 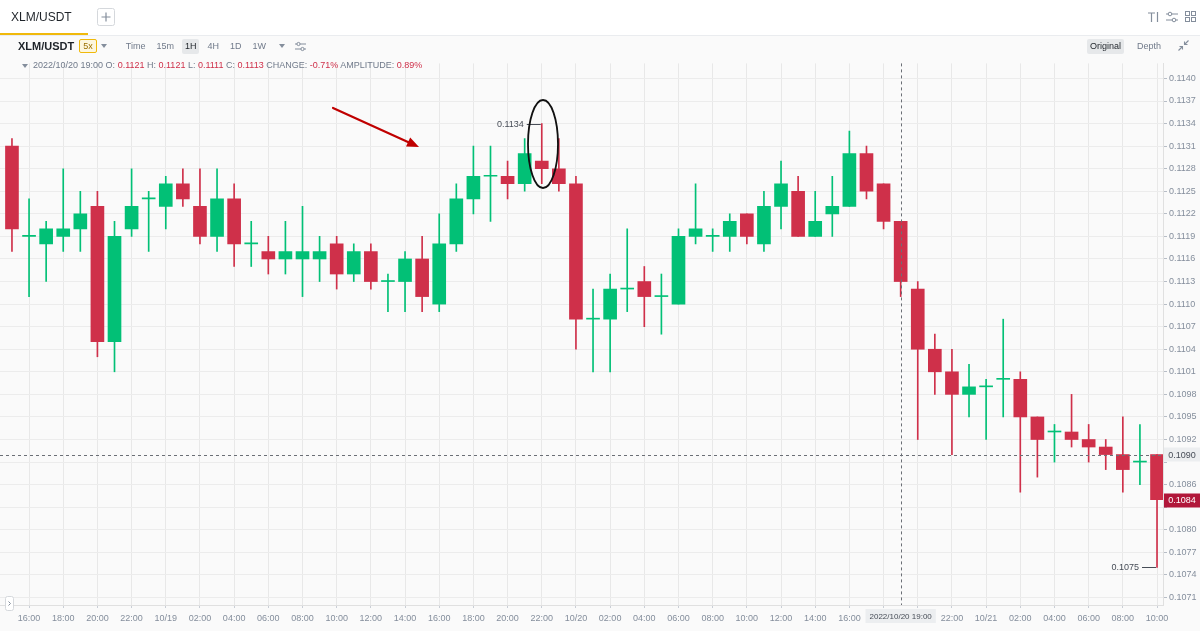 What do you see at coordinates (901, 616) in the screenshot?
I see `ref-line-label: 2022/10/20 19:00` at bounding box center [901, 616].